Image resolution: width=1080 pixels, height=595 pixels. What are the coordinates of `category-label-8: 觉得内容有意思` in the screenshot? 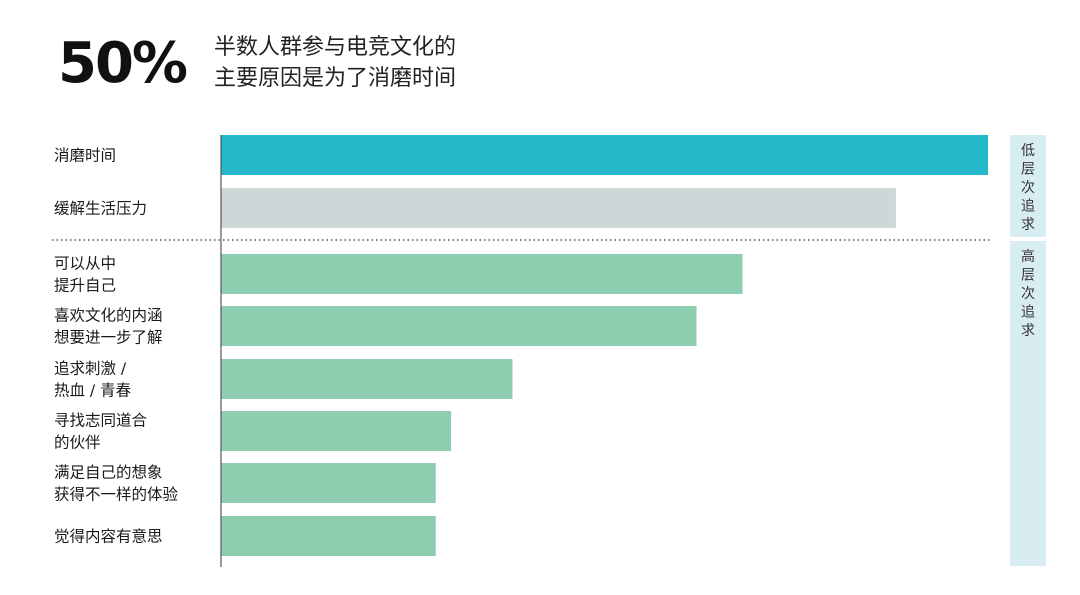 It's located at (108, 536).